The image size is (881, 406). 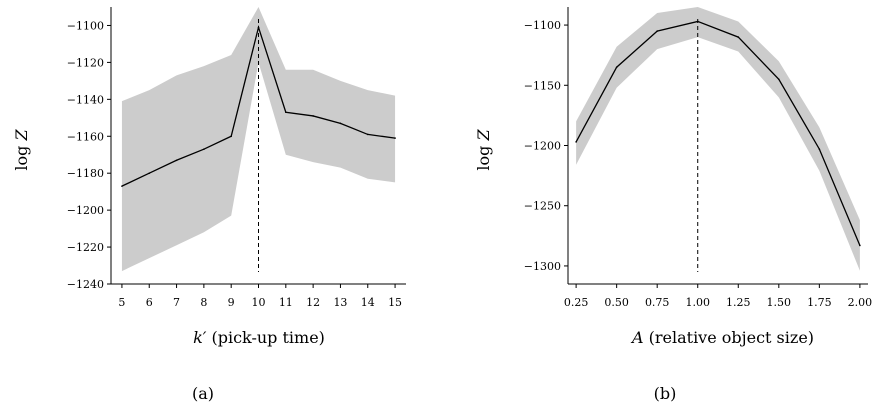 What do you see at coordinates (738, 302) in the screenshot?
I see `chart-b-x-tick-label-4: 1.25` at bounding box center [738, 302].